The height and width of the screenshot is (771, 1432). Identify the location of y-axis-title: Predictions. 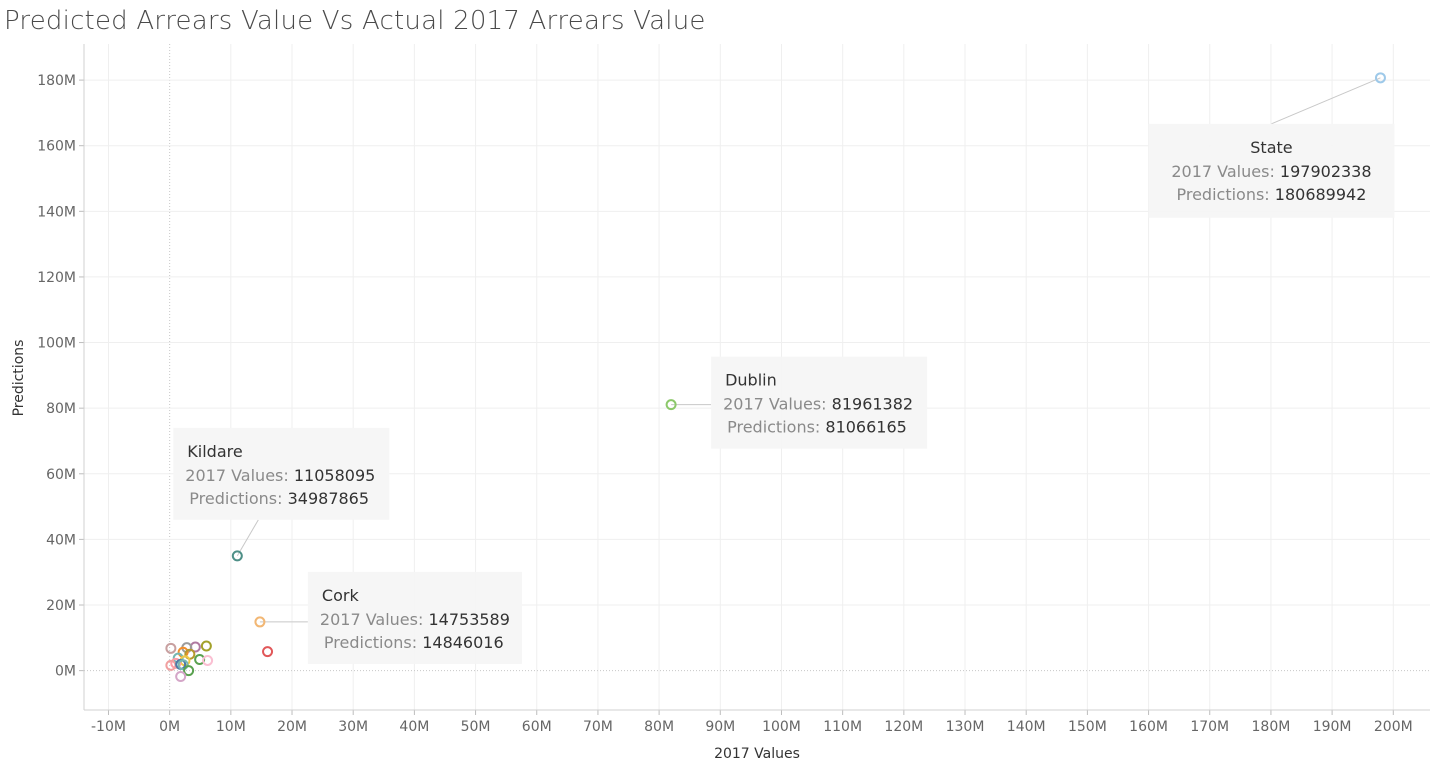
(19, 378).